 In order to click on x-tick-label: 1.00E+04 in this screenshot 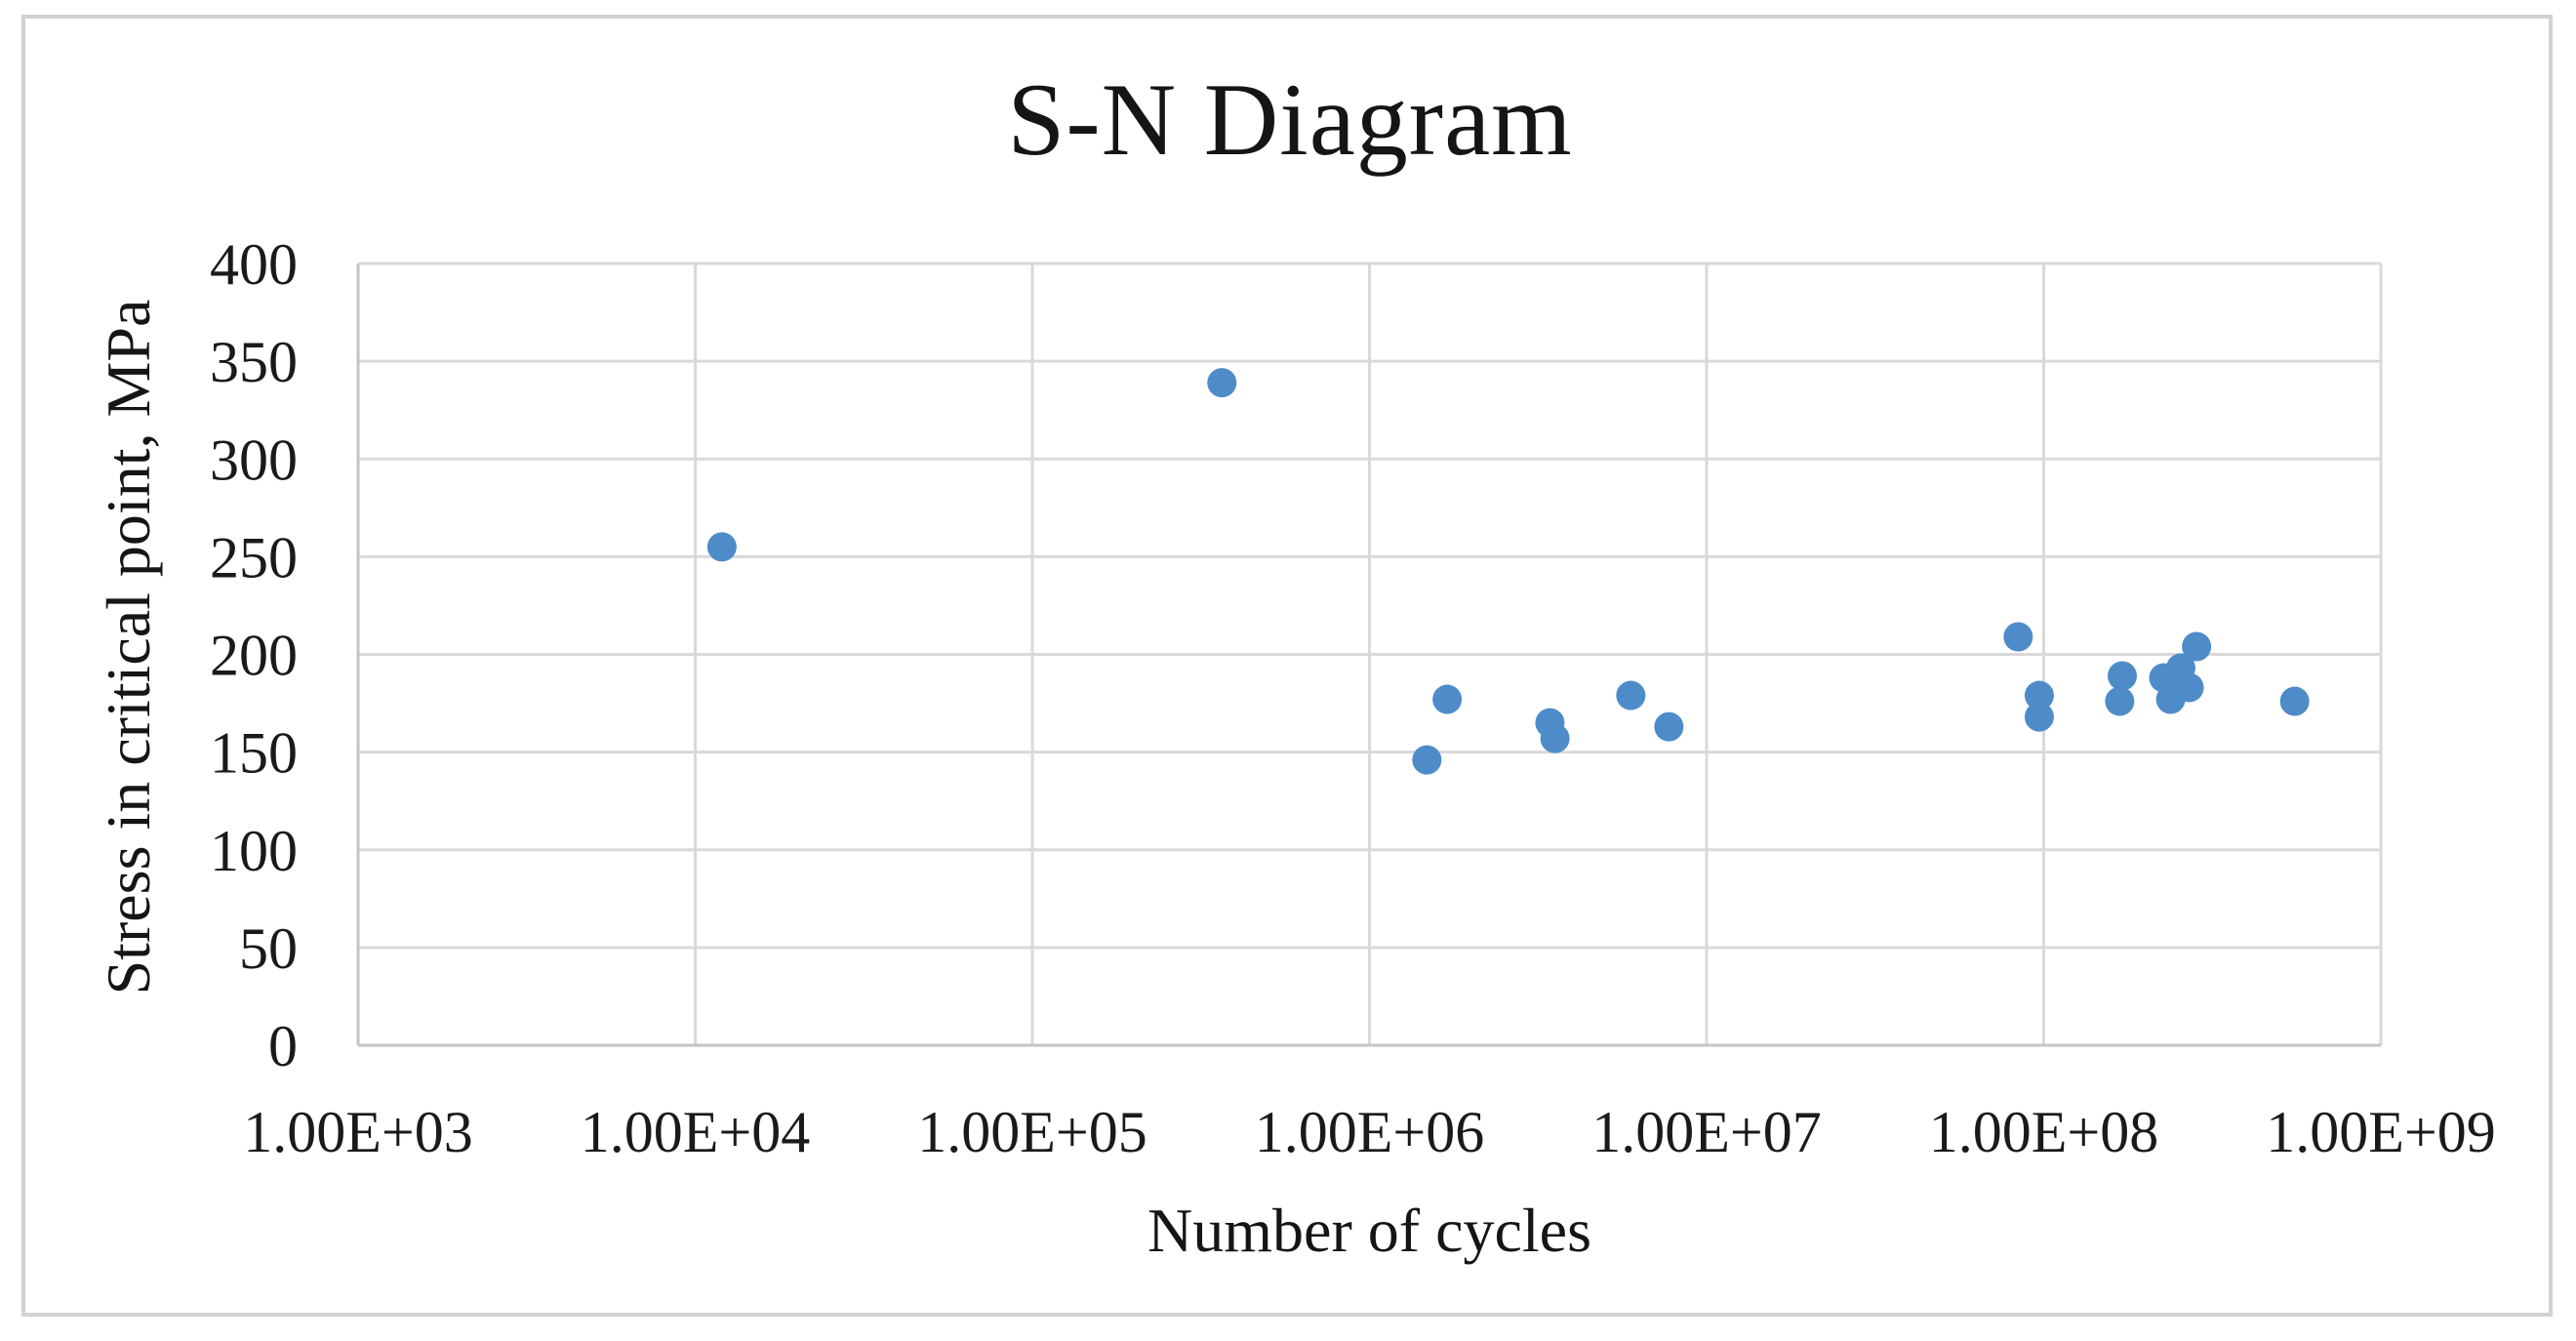, I will do `click(696, 1132)`.